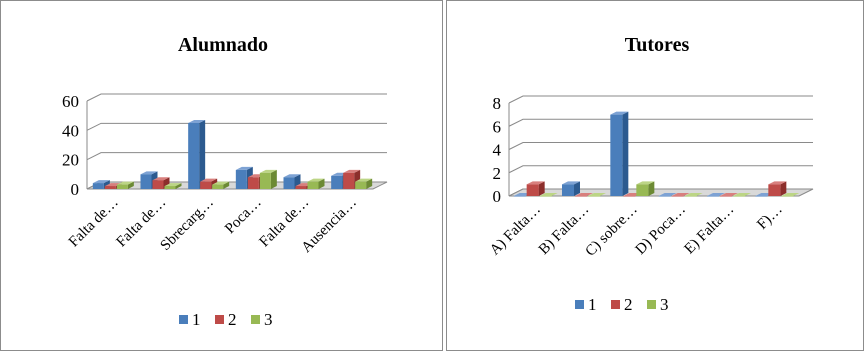 This screenshot has height=352, width=864. What do you see at coordinates (196, 319) in the screenshot?
I see `legend-label: 1` at bounding box center [196, 319].